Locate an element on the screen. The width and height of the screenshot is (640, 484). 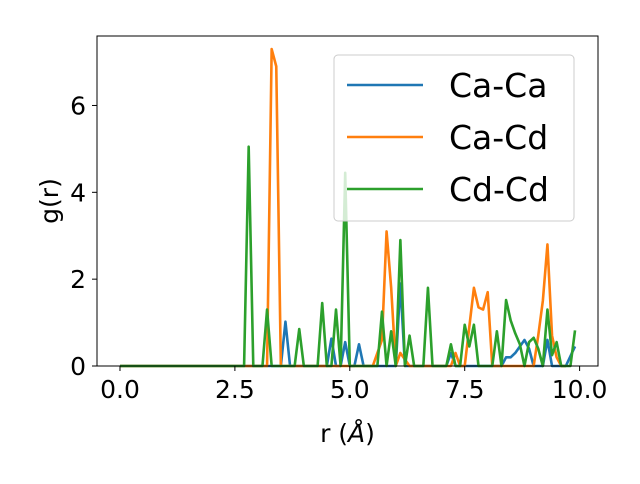
y-tick-label: 0 is located at coordinates (78, 366).